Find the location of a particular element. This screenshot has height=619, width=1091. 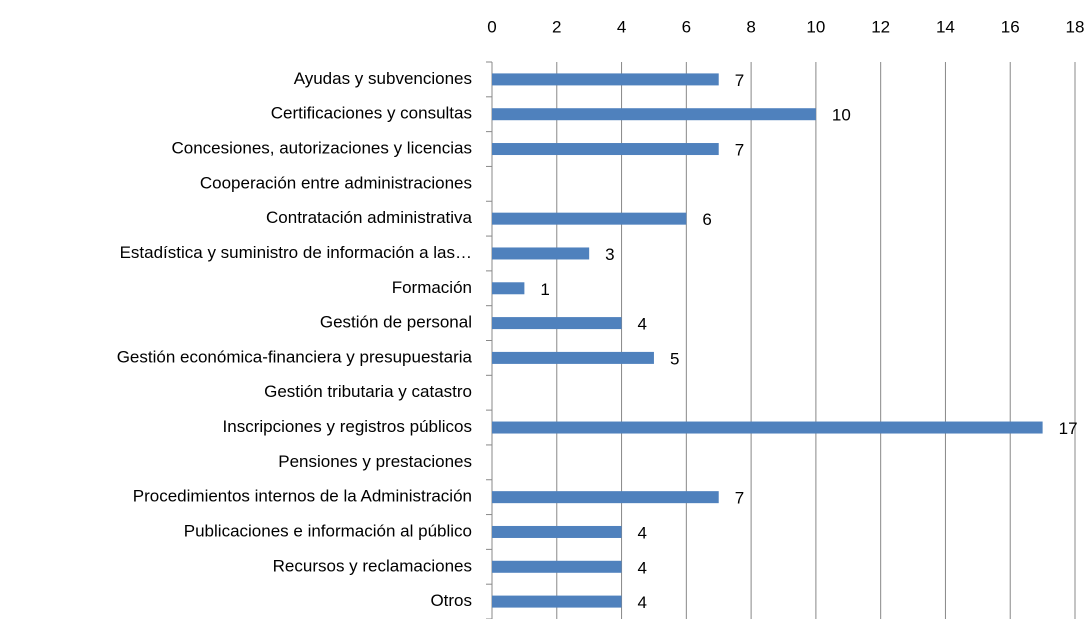

y-tick-label: Recursos y reclamaciones is located at coordinates (372, 565).